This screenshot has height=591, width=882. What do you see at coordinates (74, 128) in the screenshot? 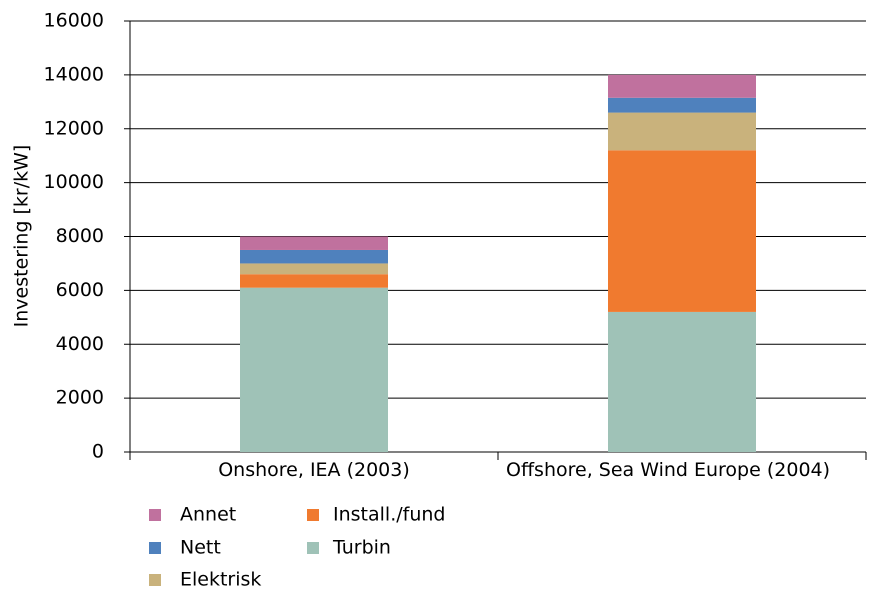
I see `y-tick-label: 12000` at bounding box center [74, 128].